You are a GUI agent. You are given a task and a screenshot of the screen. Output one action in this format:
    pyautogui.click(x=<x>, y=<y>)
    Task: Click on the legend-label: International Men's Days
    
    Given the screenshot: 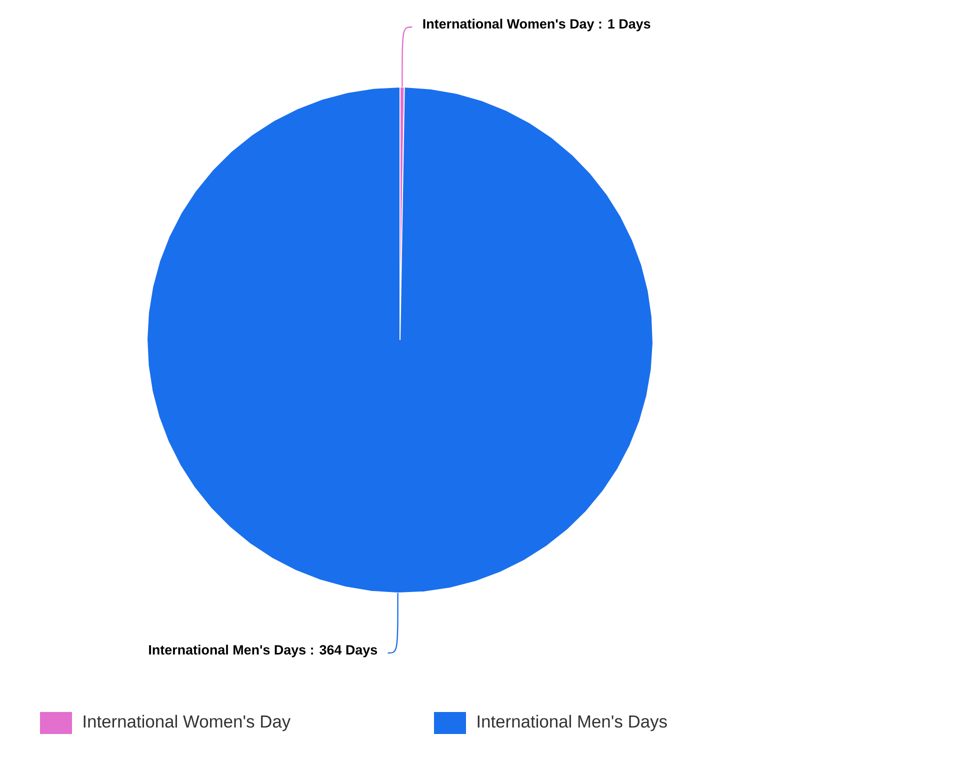 What is the action you would take?
    pyautogui.click(x=572, y=723)
    